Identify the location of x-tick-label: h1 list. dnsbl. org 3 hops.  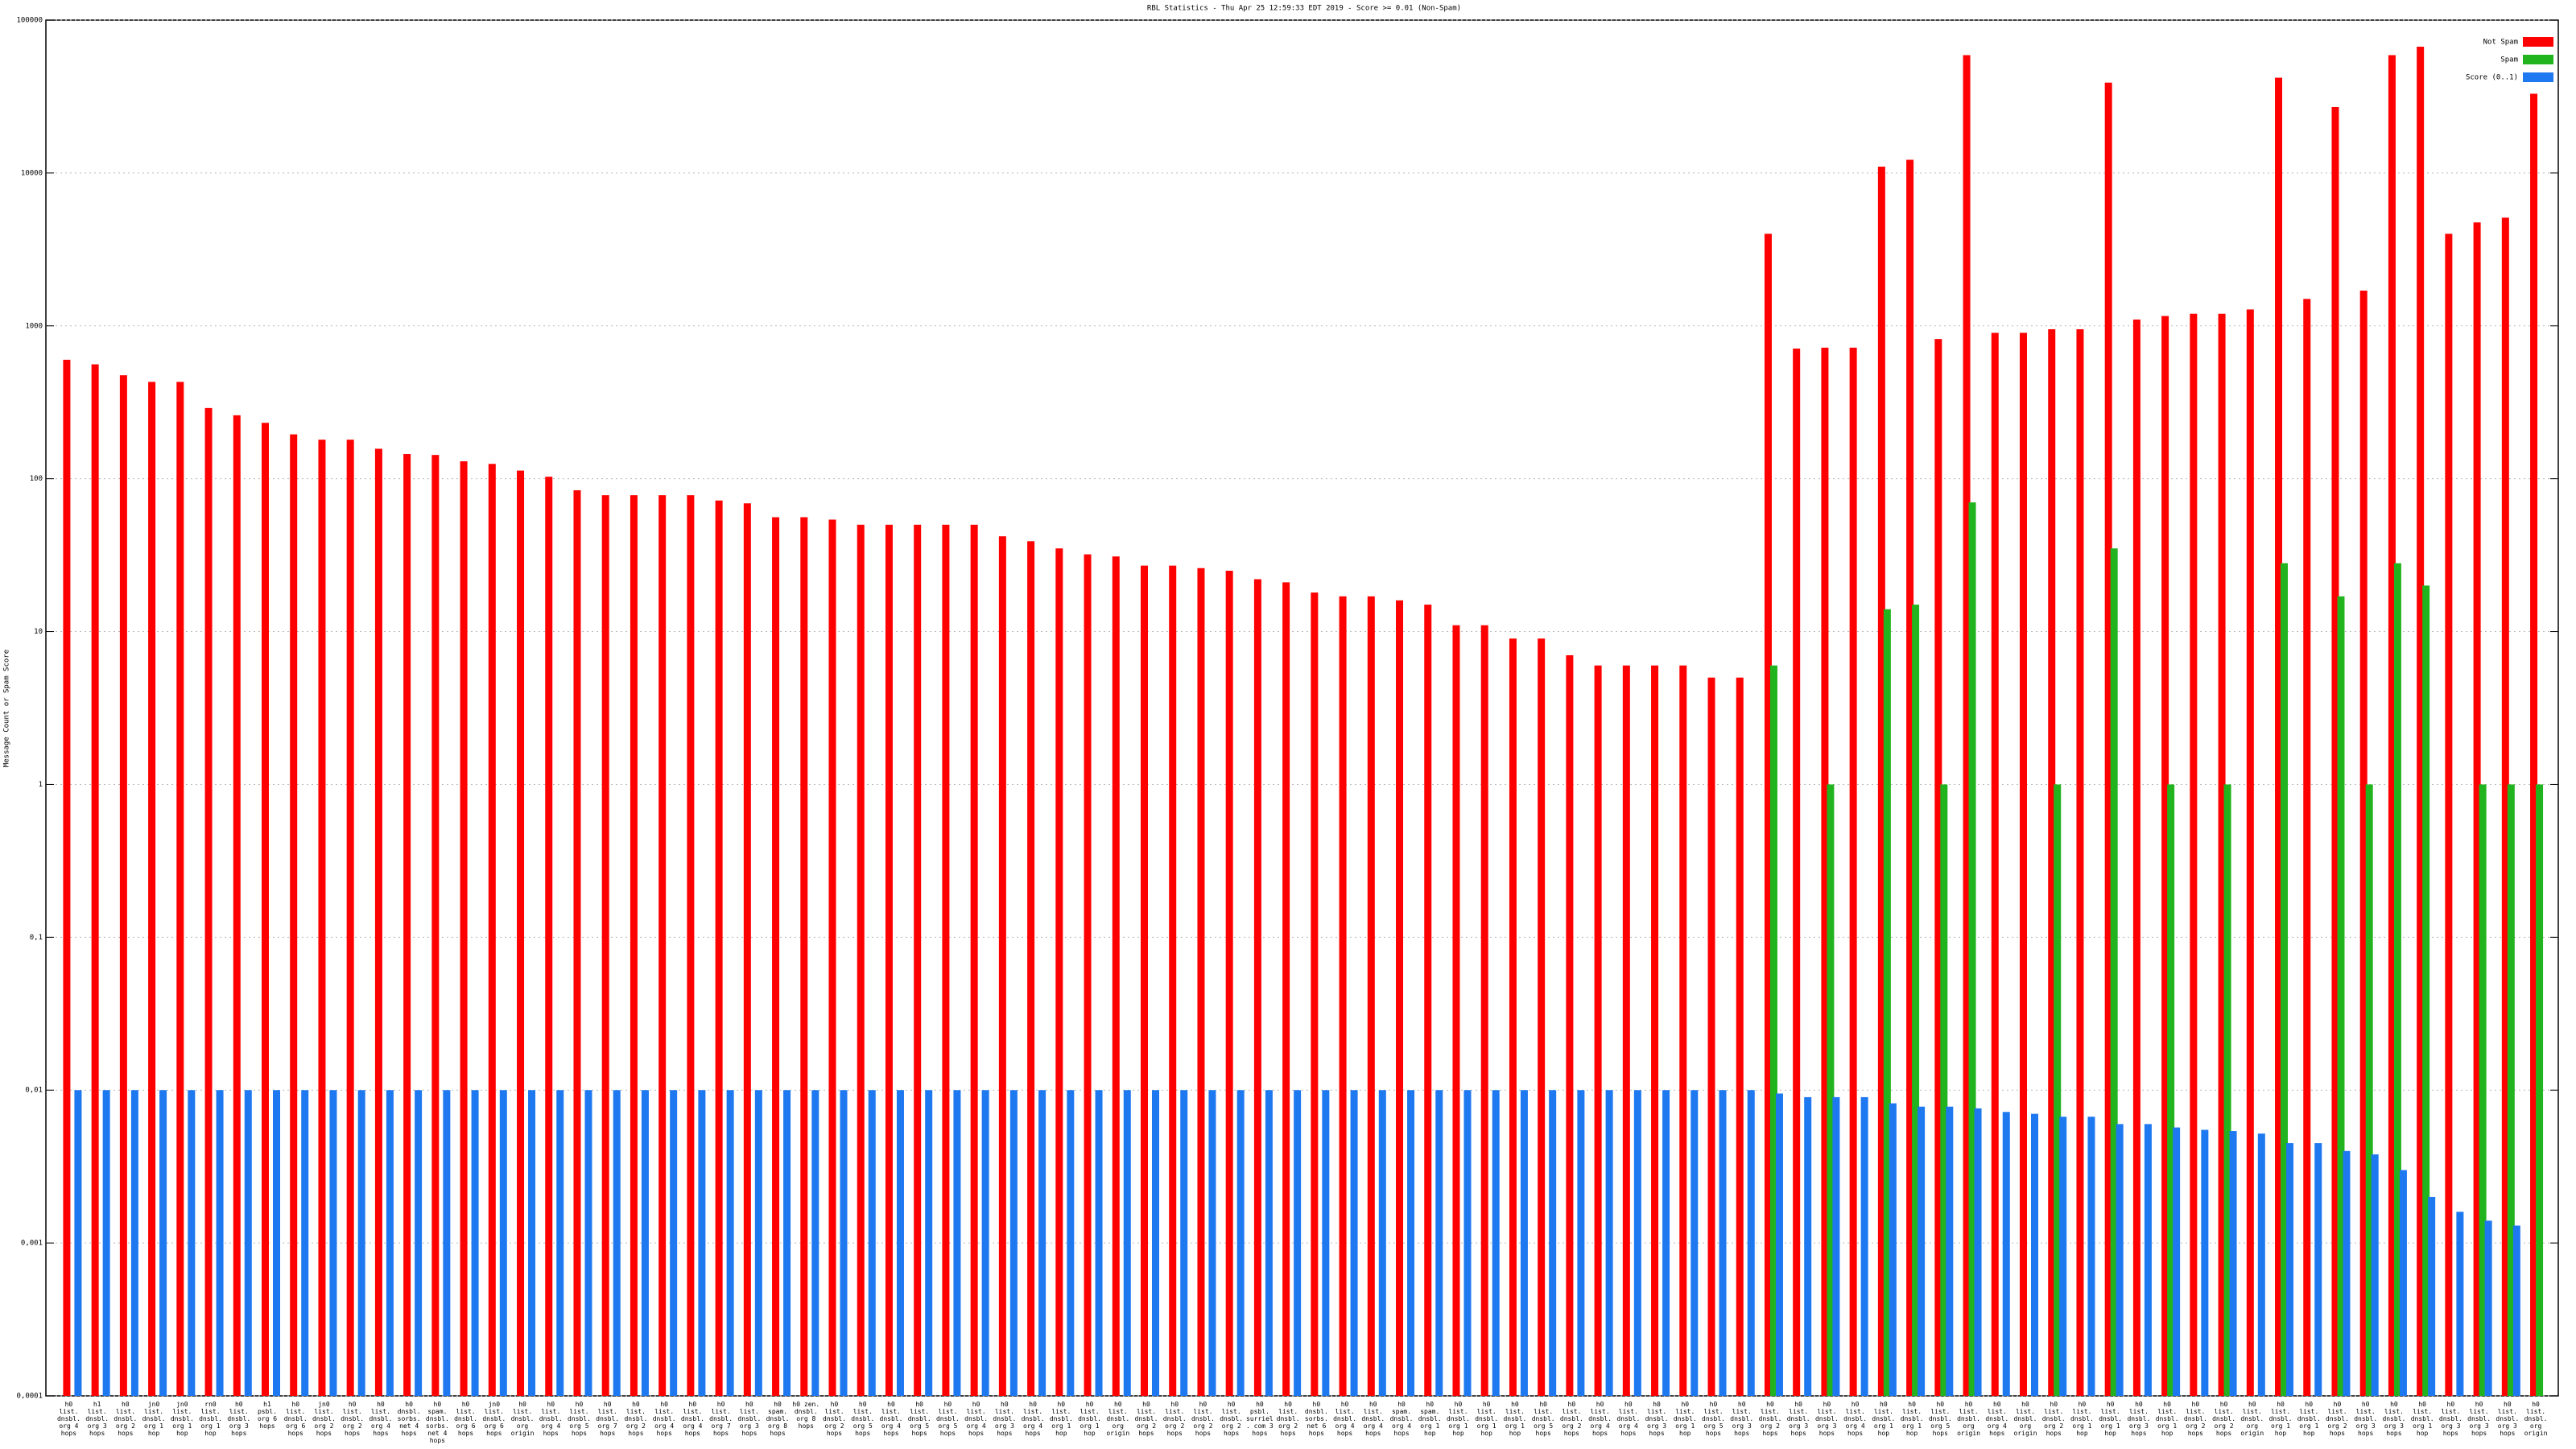
(97, 1419).